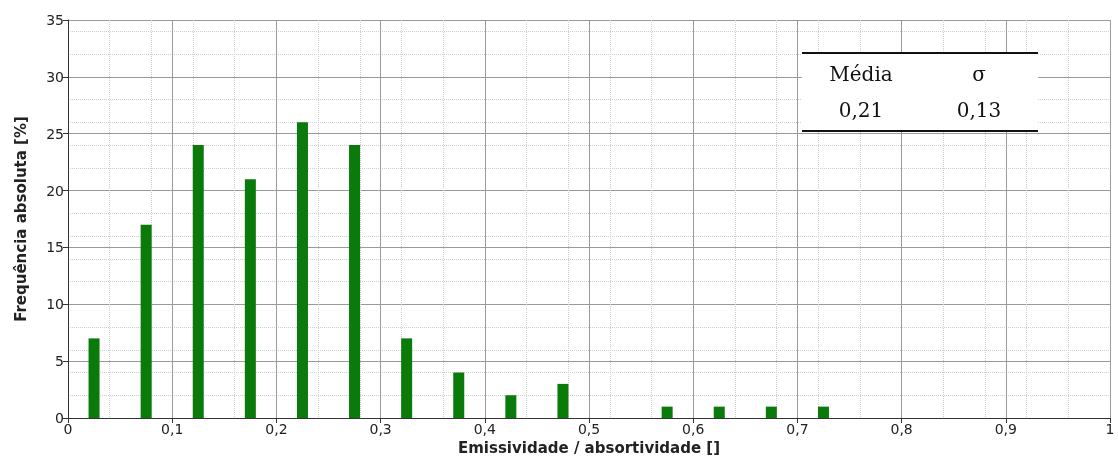  Describe the element at coordinates (172, 429) in the screenshot. I see `x-tick-label: 0,1` at that location.